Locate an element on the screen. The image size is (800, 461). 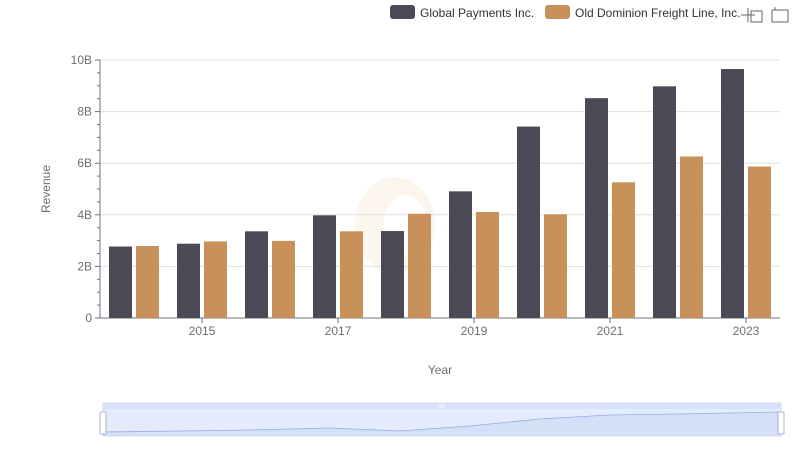
bar-global-payments-2018 is located at coordinates (392, 274).